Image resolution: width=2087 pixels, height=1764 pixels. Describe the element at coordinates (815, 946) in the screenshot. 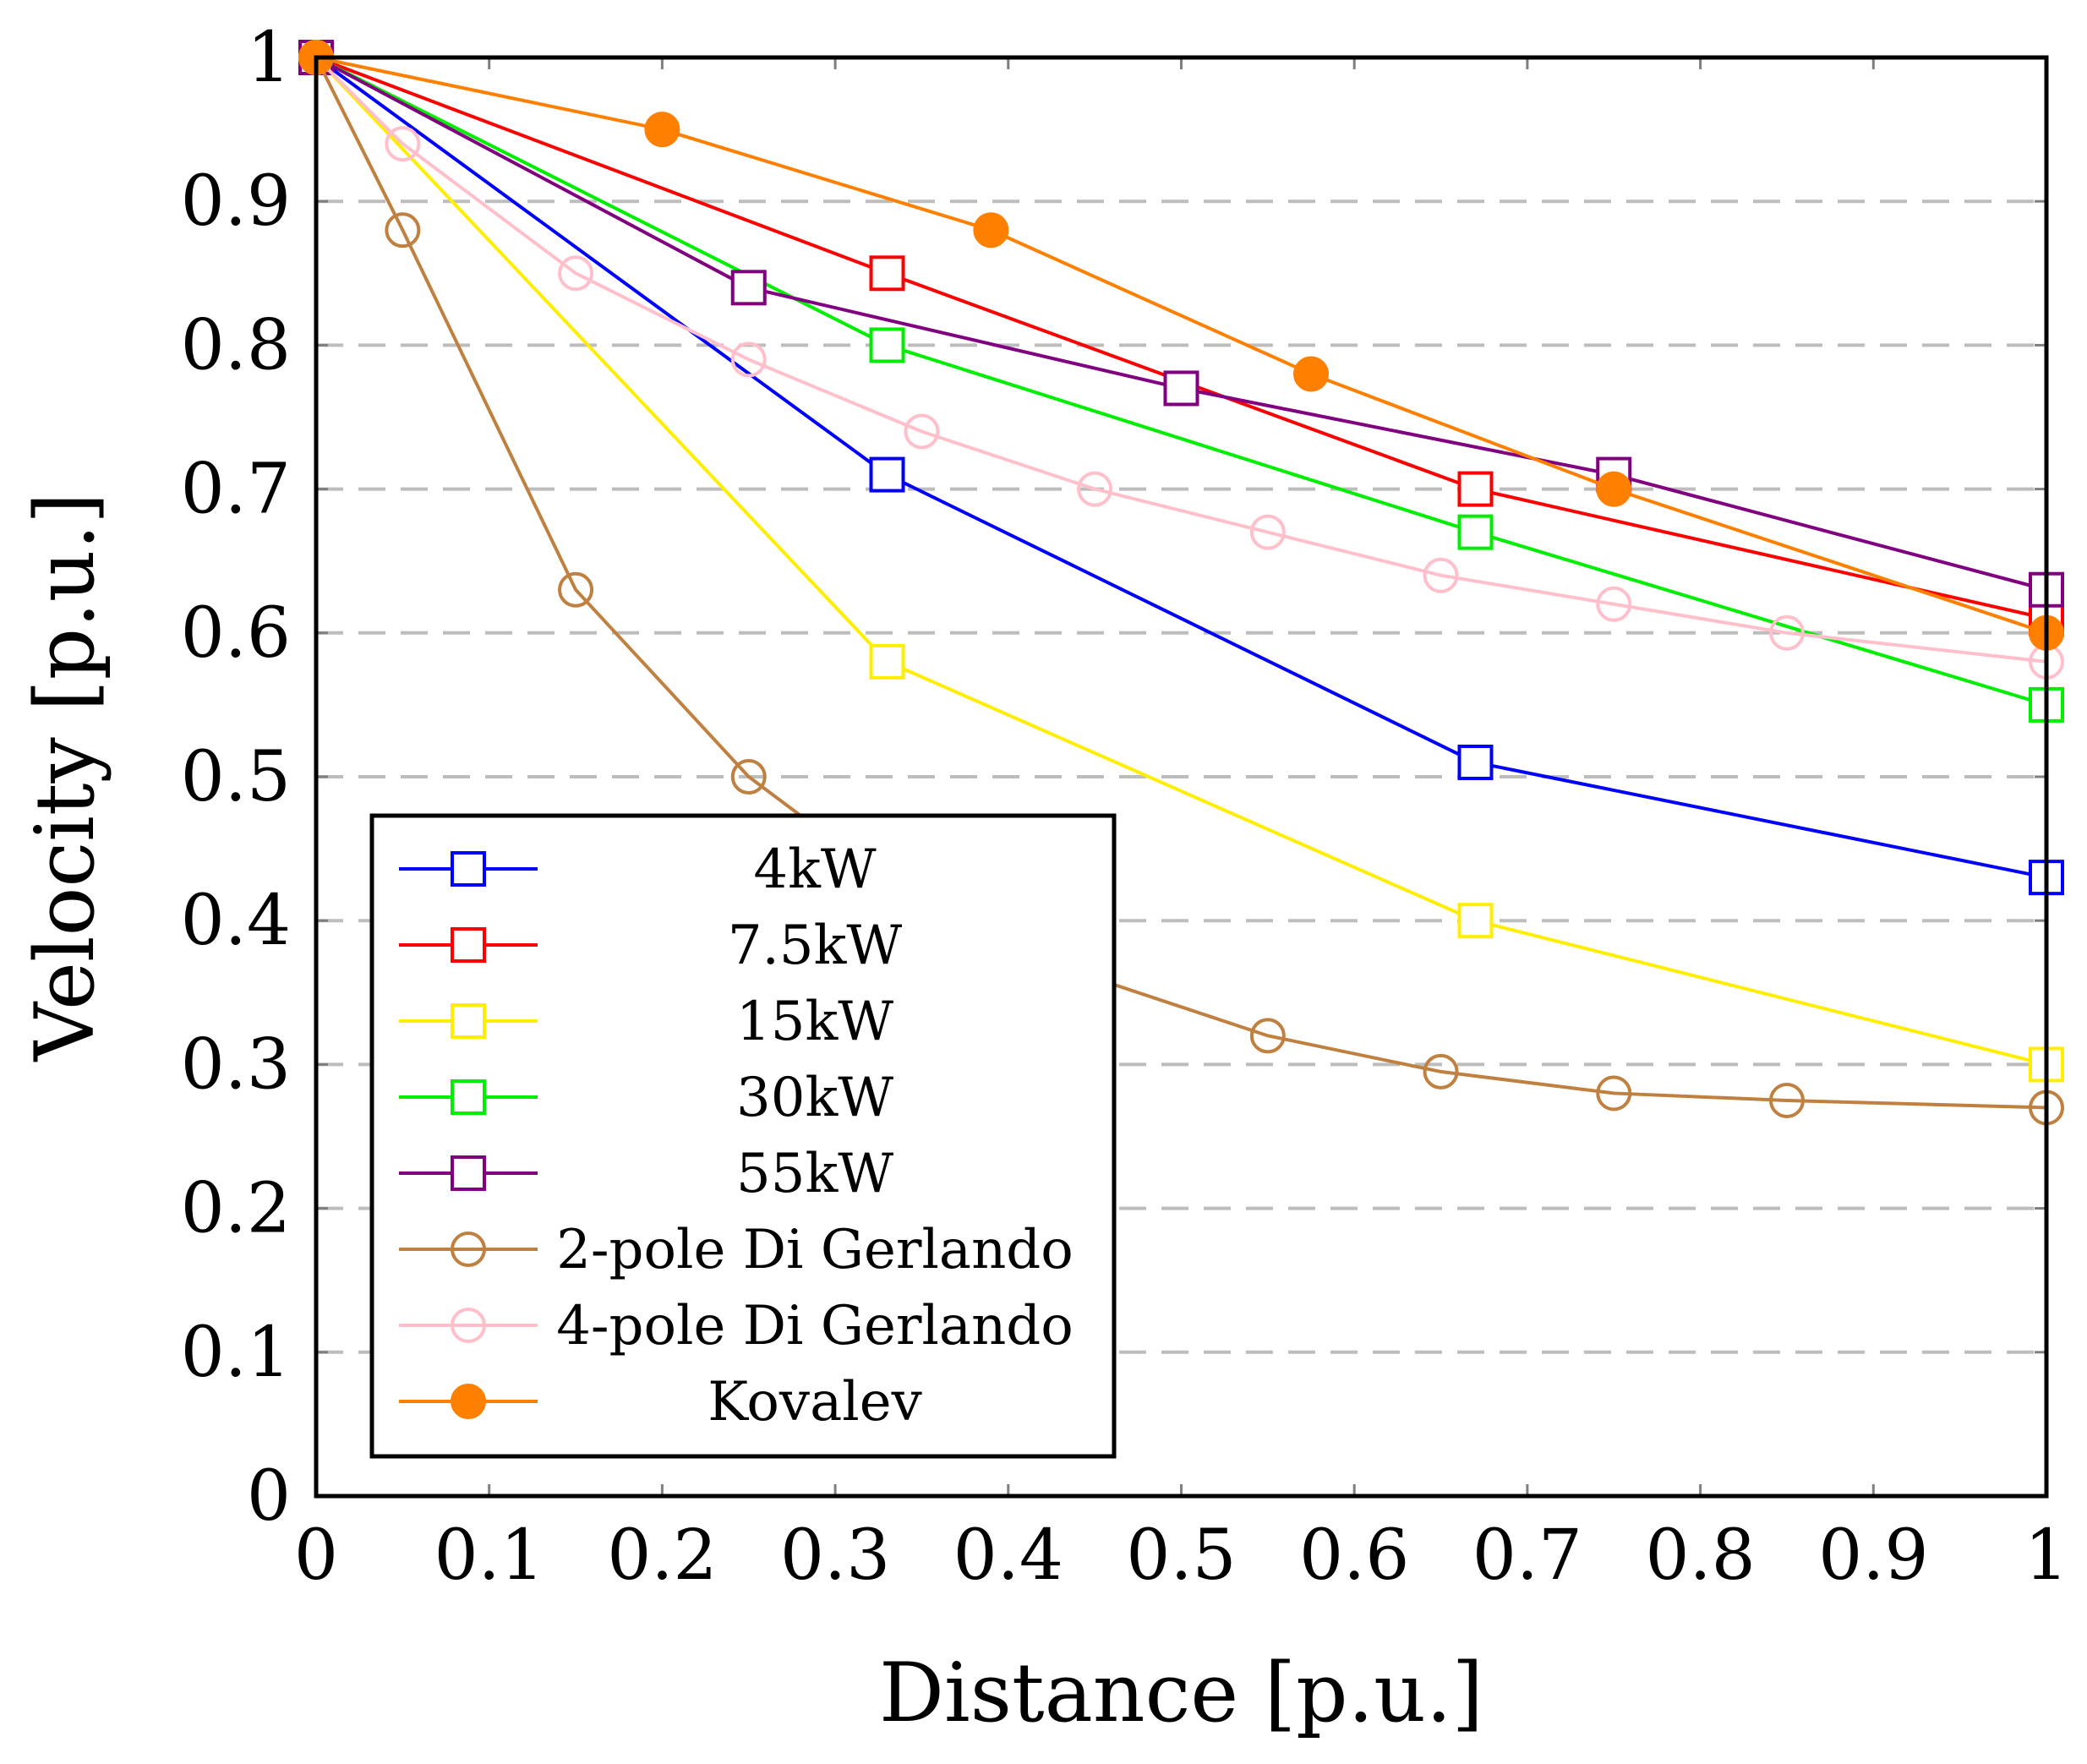

I see `legend-label: 7.5kW` at that location.